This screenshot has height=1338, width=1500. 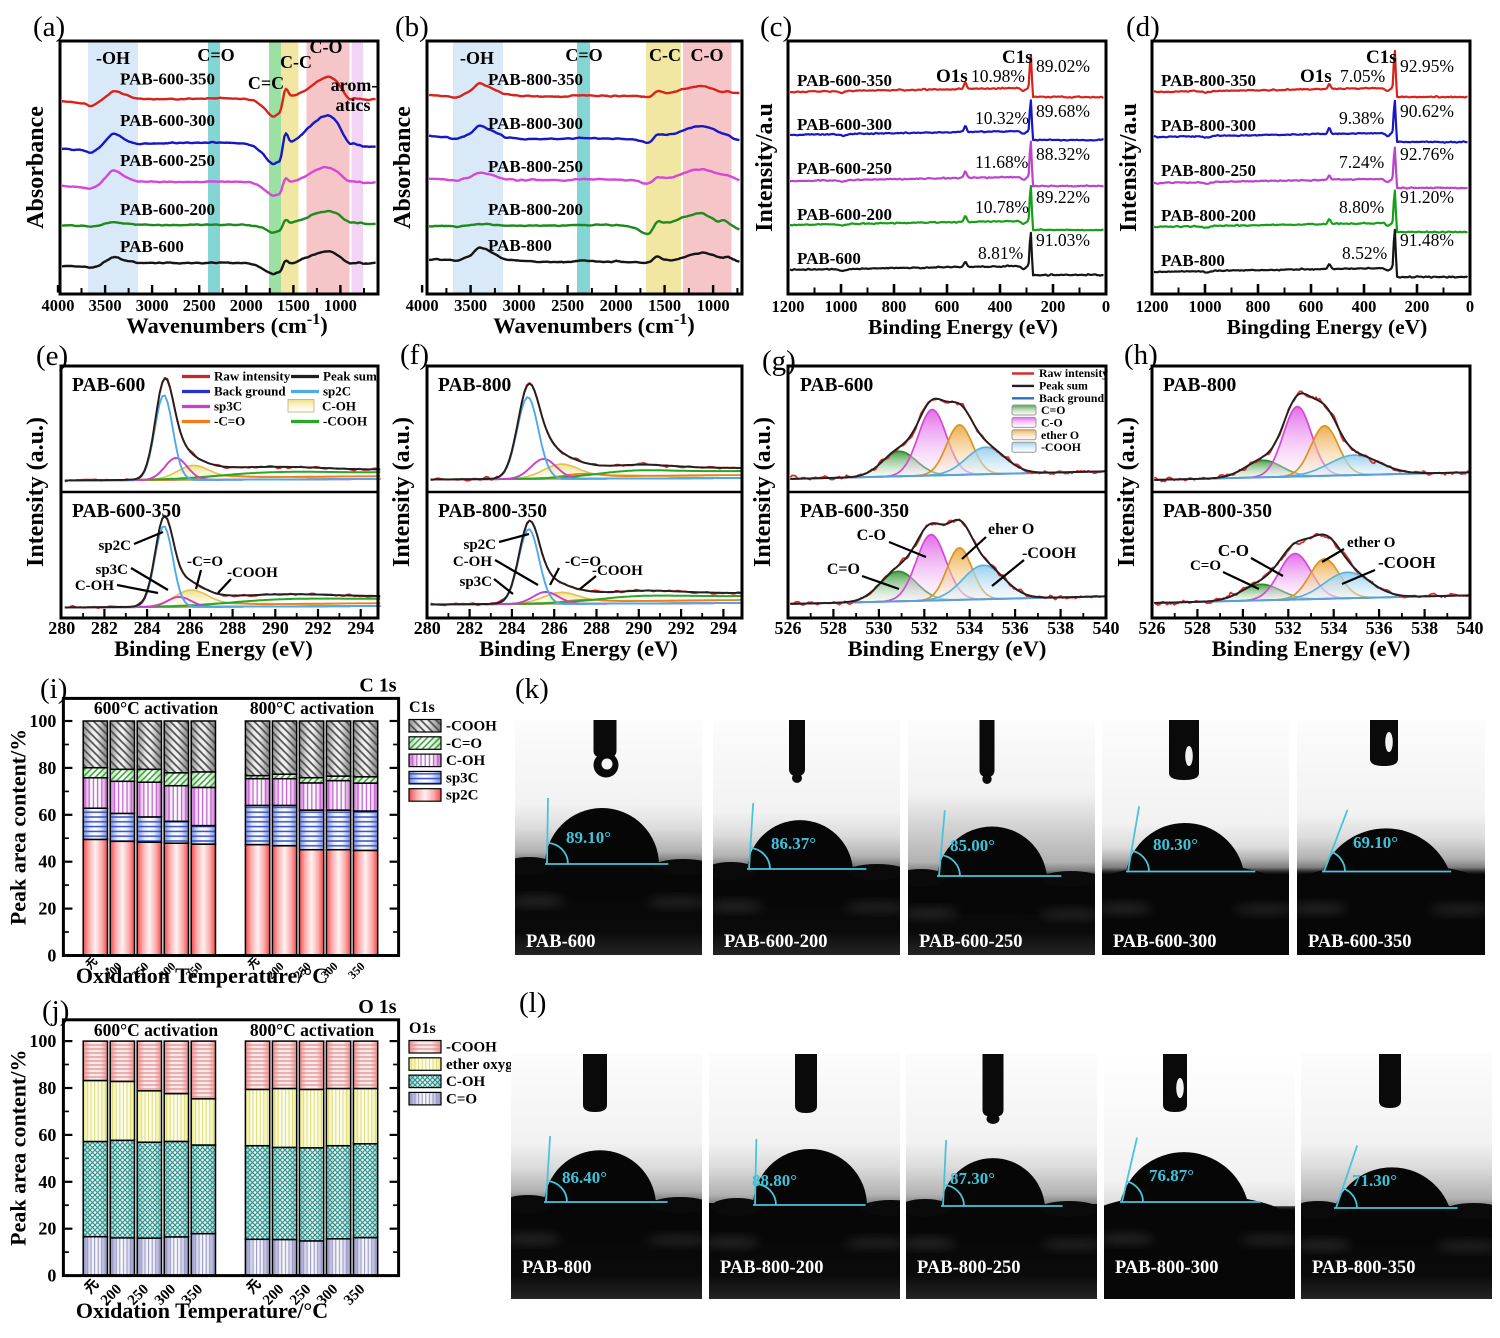 What do you see at coordinates (353, 105) in the screenshot?
I see `svg-text: atics` at bounding box center [353, 105].